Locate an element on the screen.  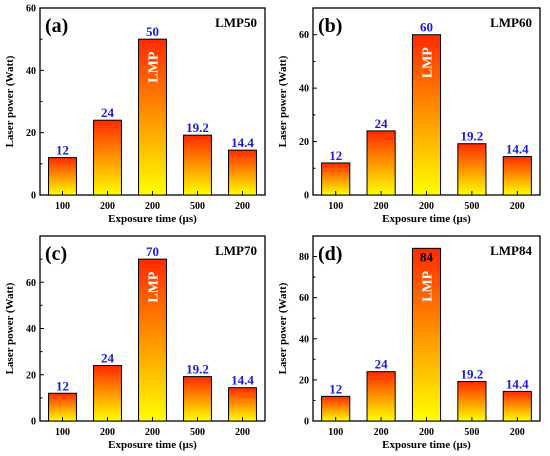
panel-letter: (b) is located at coordinates (330, 26).